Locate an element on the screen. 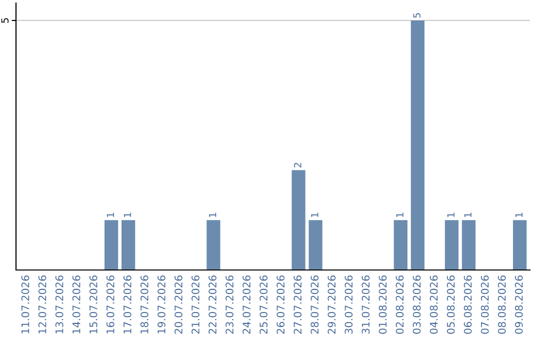 This screenshot has height=340, width=540. x-tick-label: 18.07.2026 is located at coordinates (144, 305).